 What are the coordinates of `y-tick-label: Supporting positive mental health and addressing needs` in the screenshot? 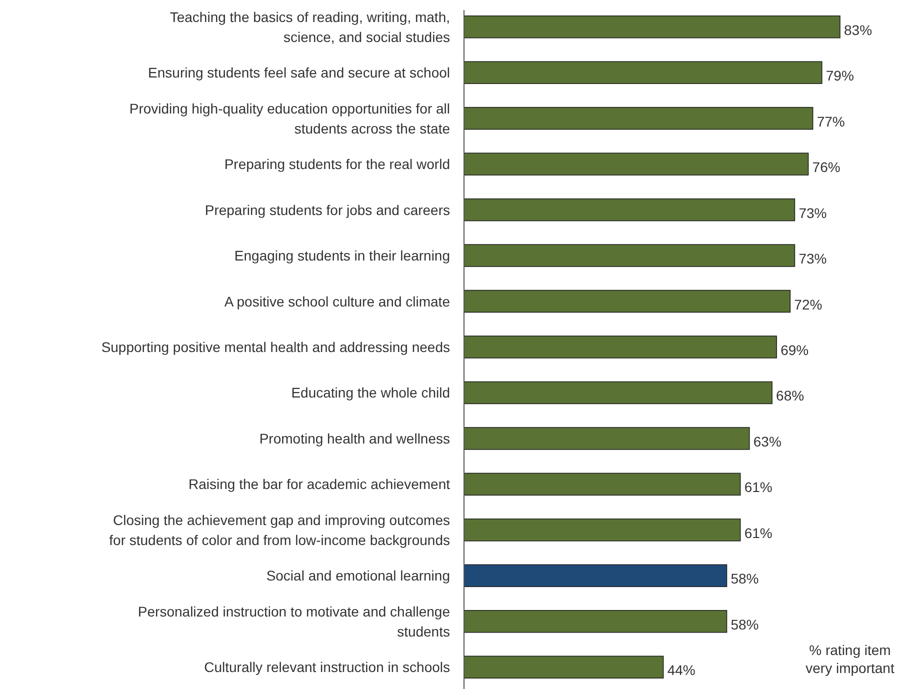 It's located at (275, 347).